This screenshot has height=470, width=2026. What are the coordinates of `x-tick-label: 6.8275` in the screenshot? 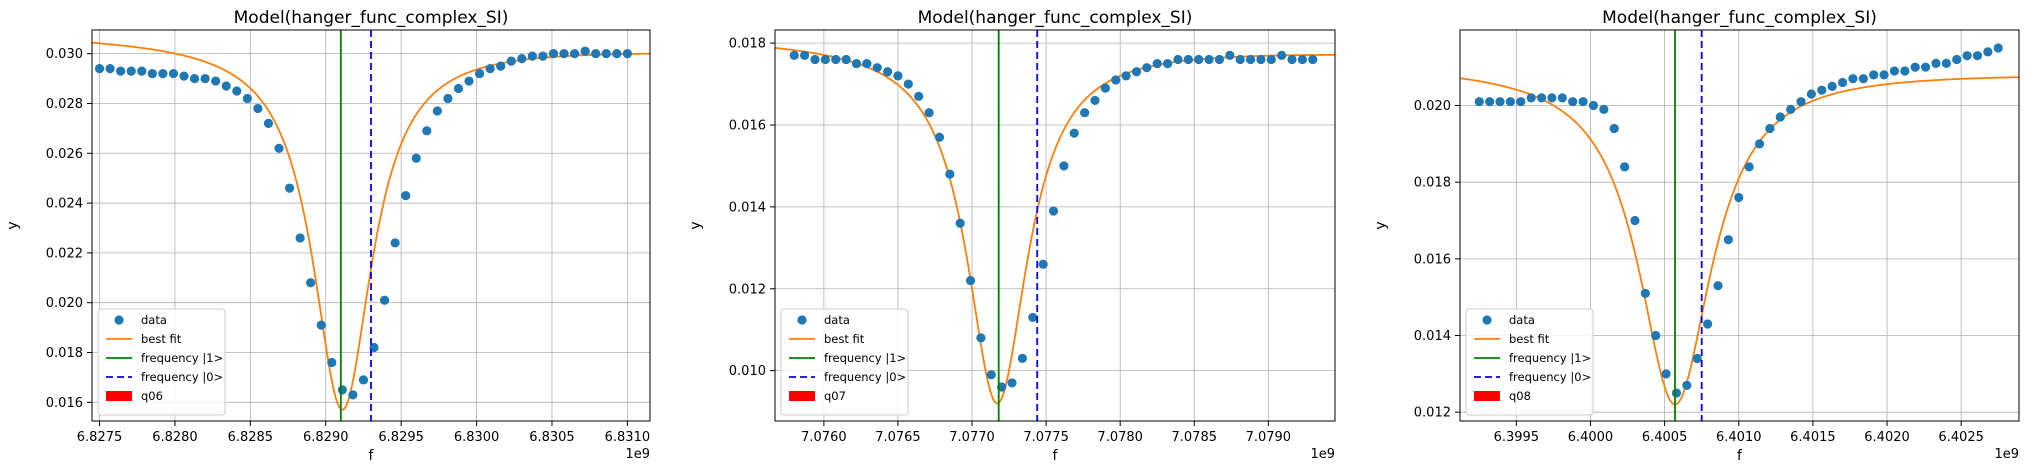 It's located at (100, 437).